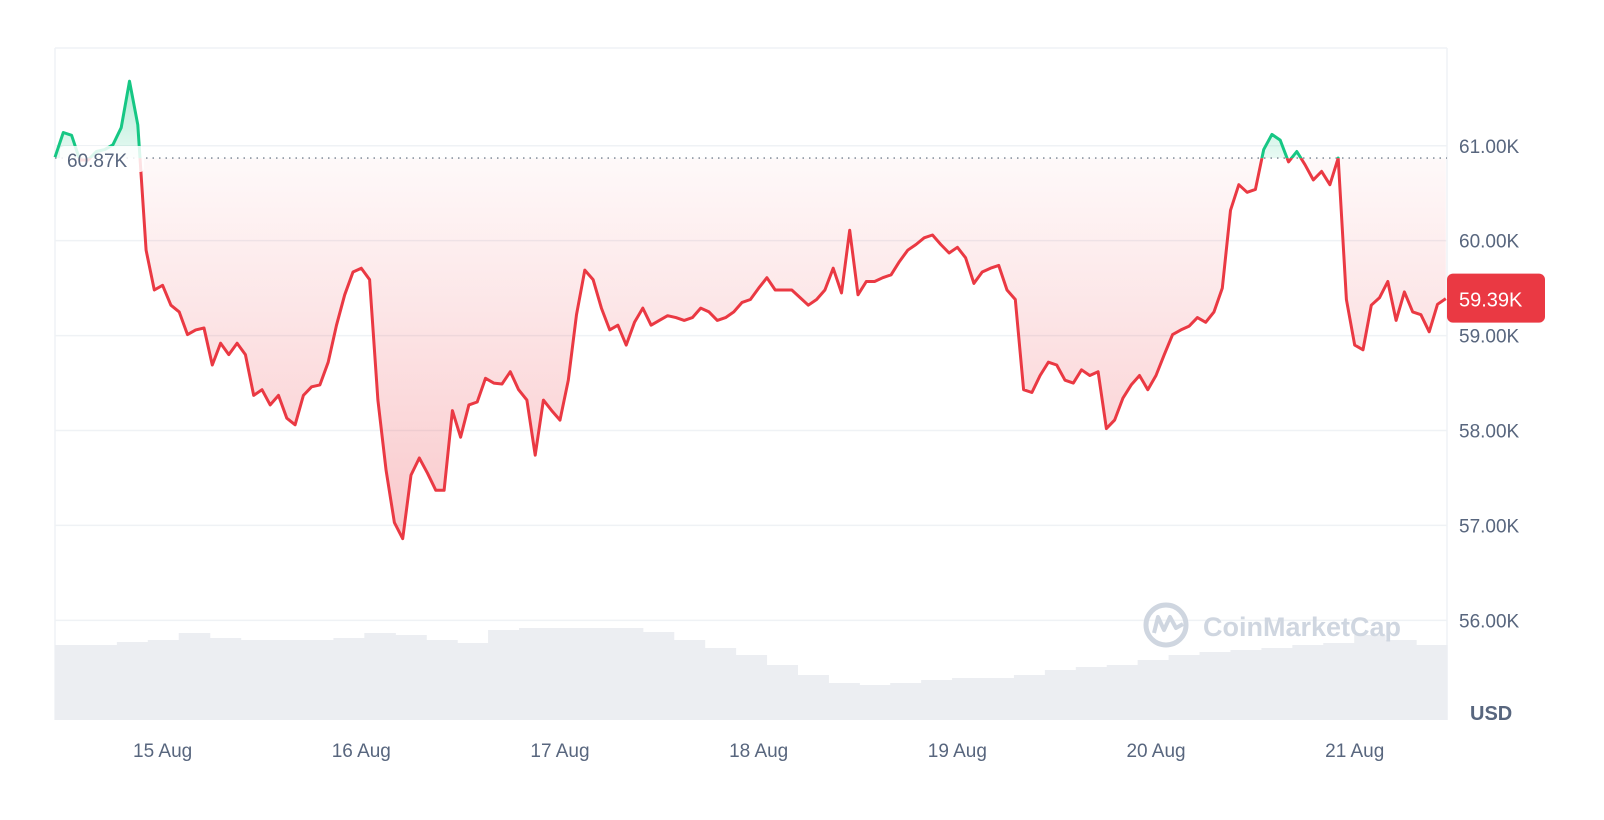 Image resolution: width=1604 pixels, height=820 pixels. What do you see at coordinates (162, 751) in the screenshot?
I see `x-tick-label: 15 Aug` at bounding box center [162, 751].